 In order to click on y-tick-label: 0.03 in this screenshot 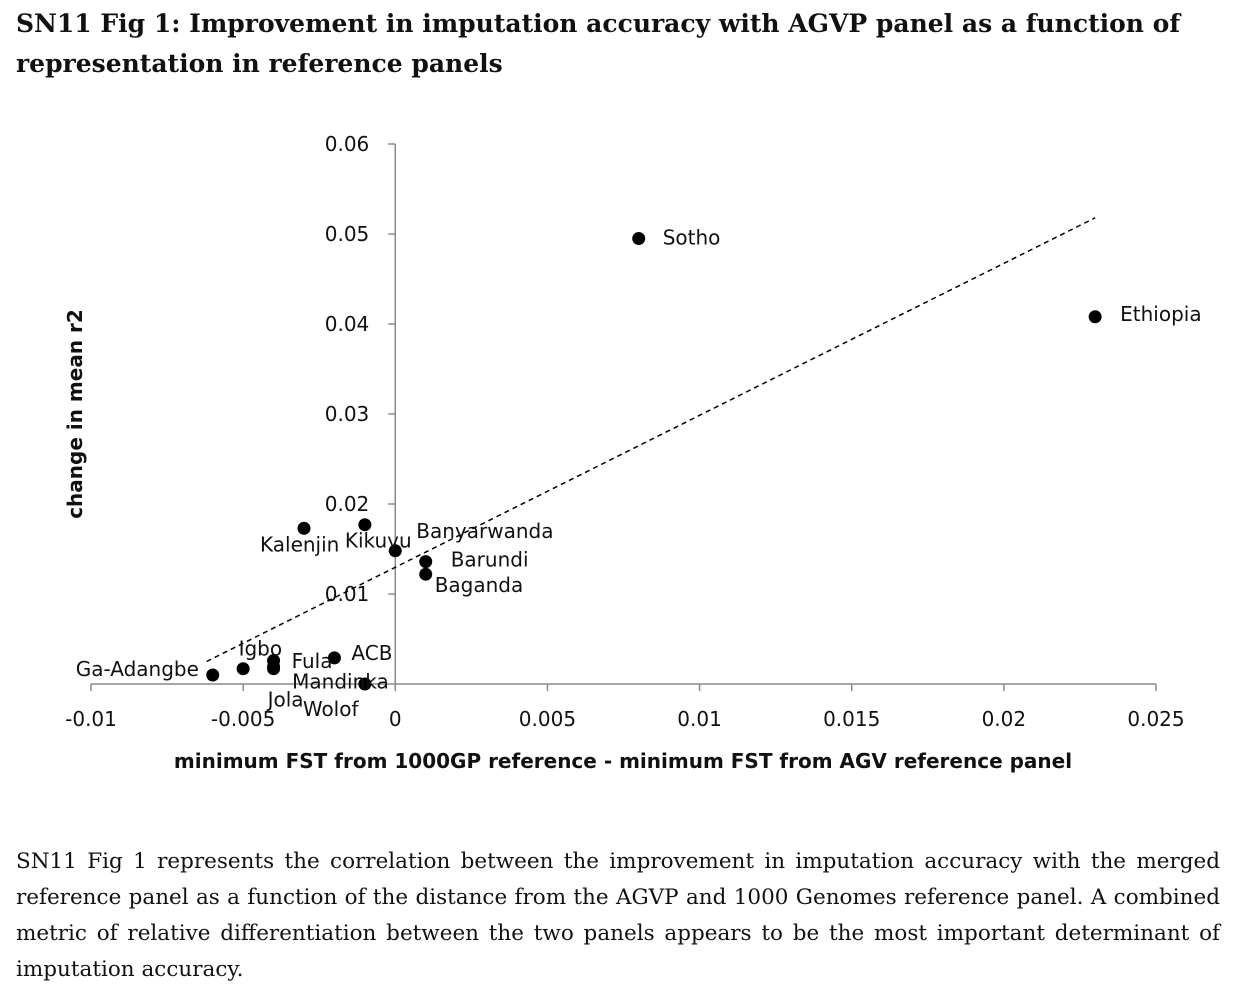, I will do `click(347, 414)`.